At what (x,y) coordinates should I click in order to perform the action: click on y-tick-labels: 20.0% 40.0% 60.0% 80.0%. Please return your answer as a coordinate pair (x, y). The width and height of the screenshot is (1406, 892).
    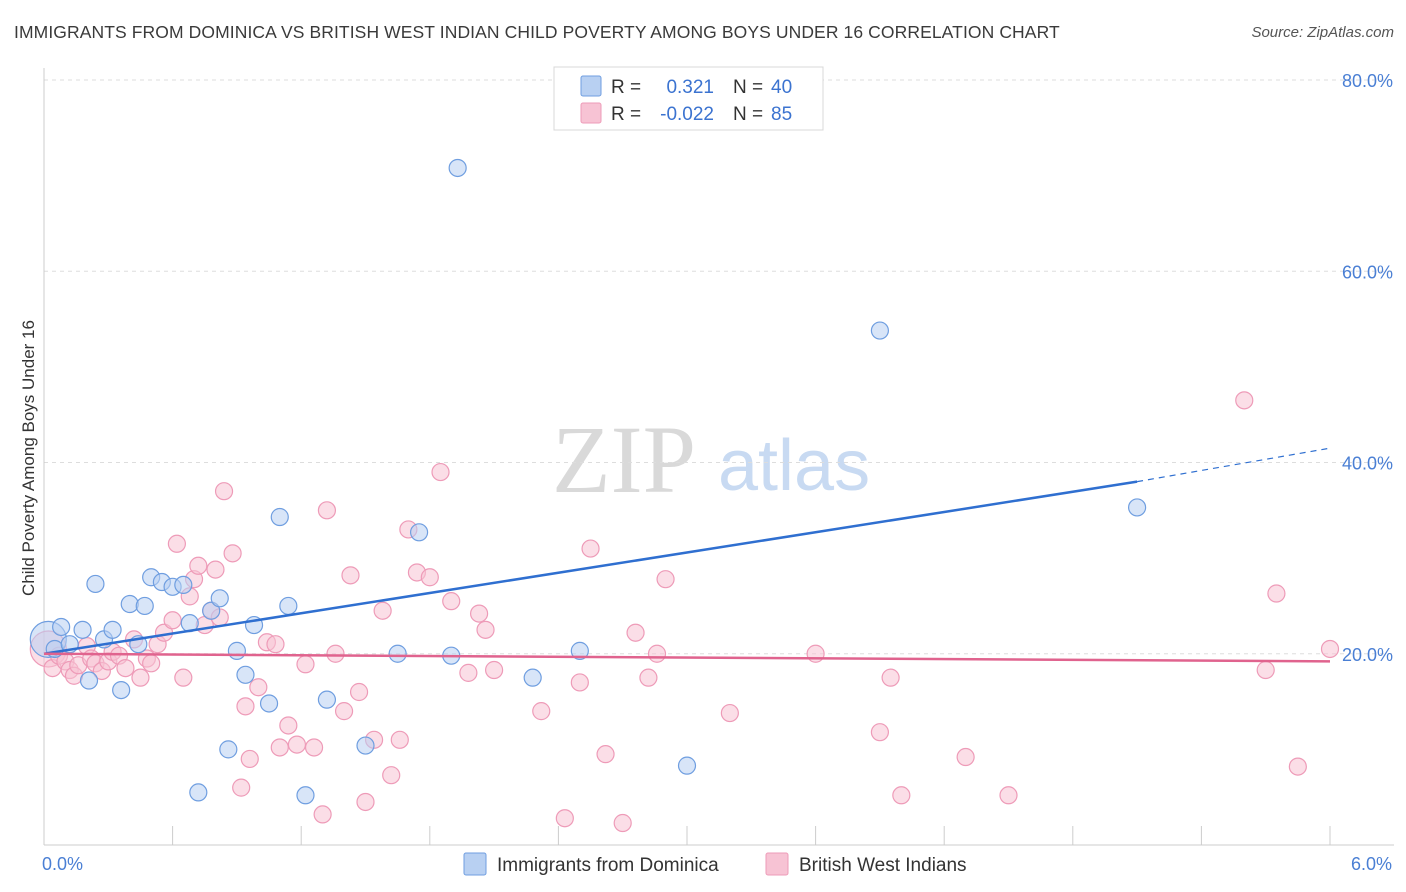
    Looking at the image, I should click on (1367, 368).